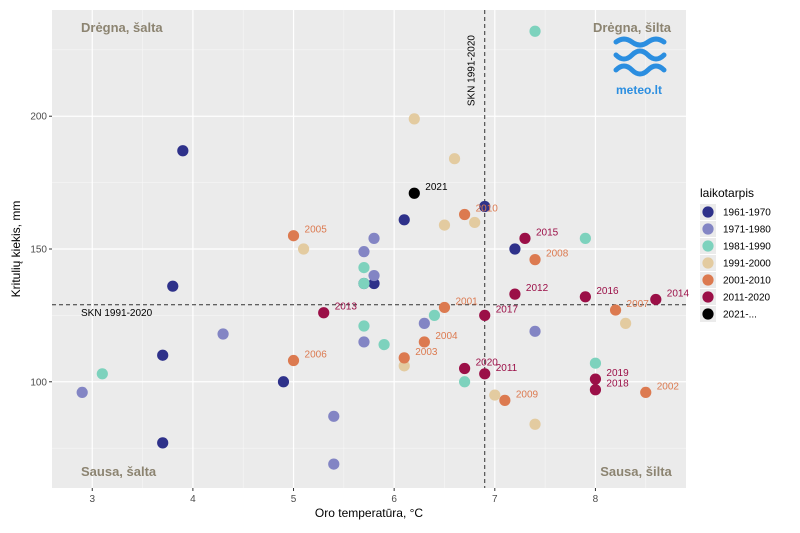 Image resolution: width=800 pixels, height=533 pixels. I want to click on point-label: 2014, so click(678, 293).